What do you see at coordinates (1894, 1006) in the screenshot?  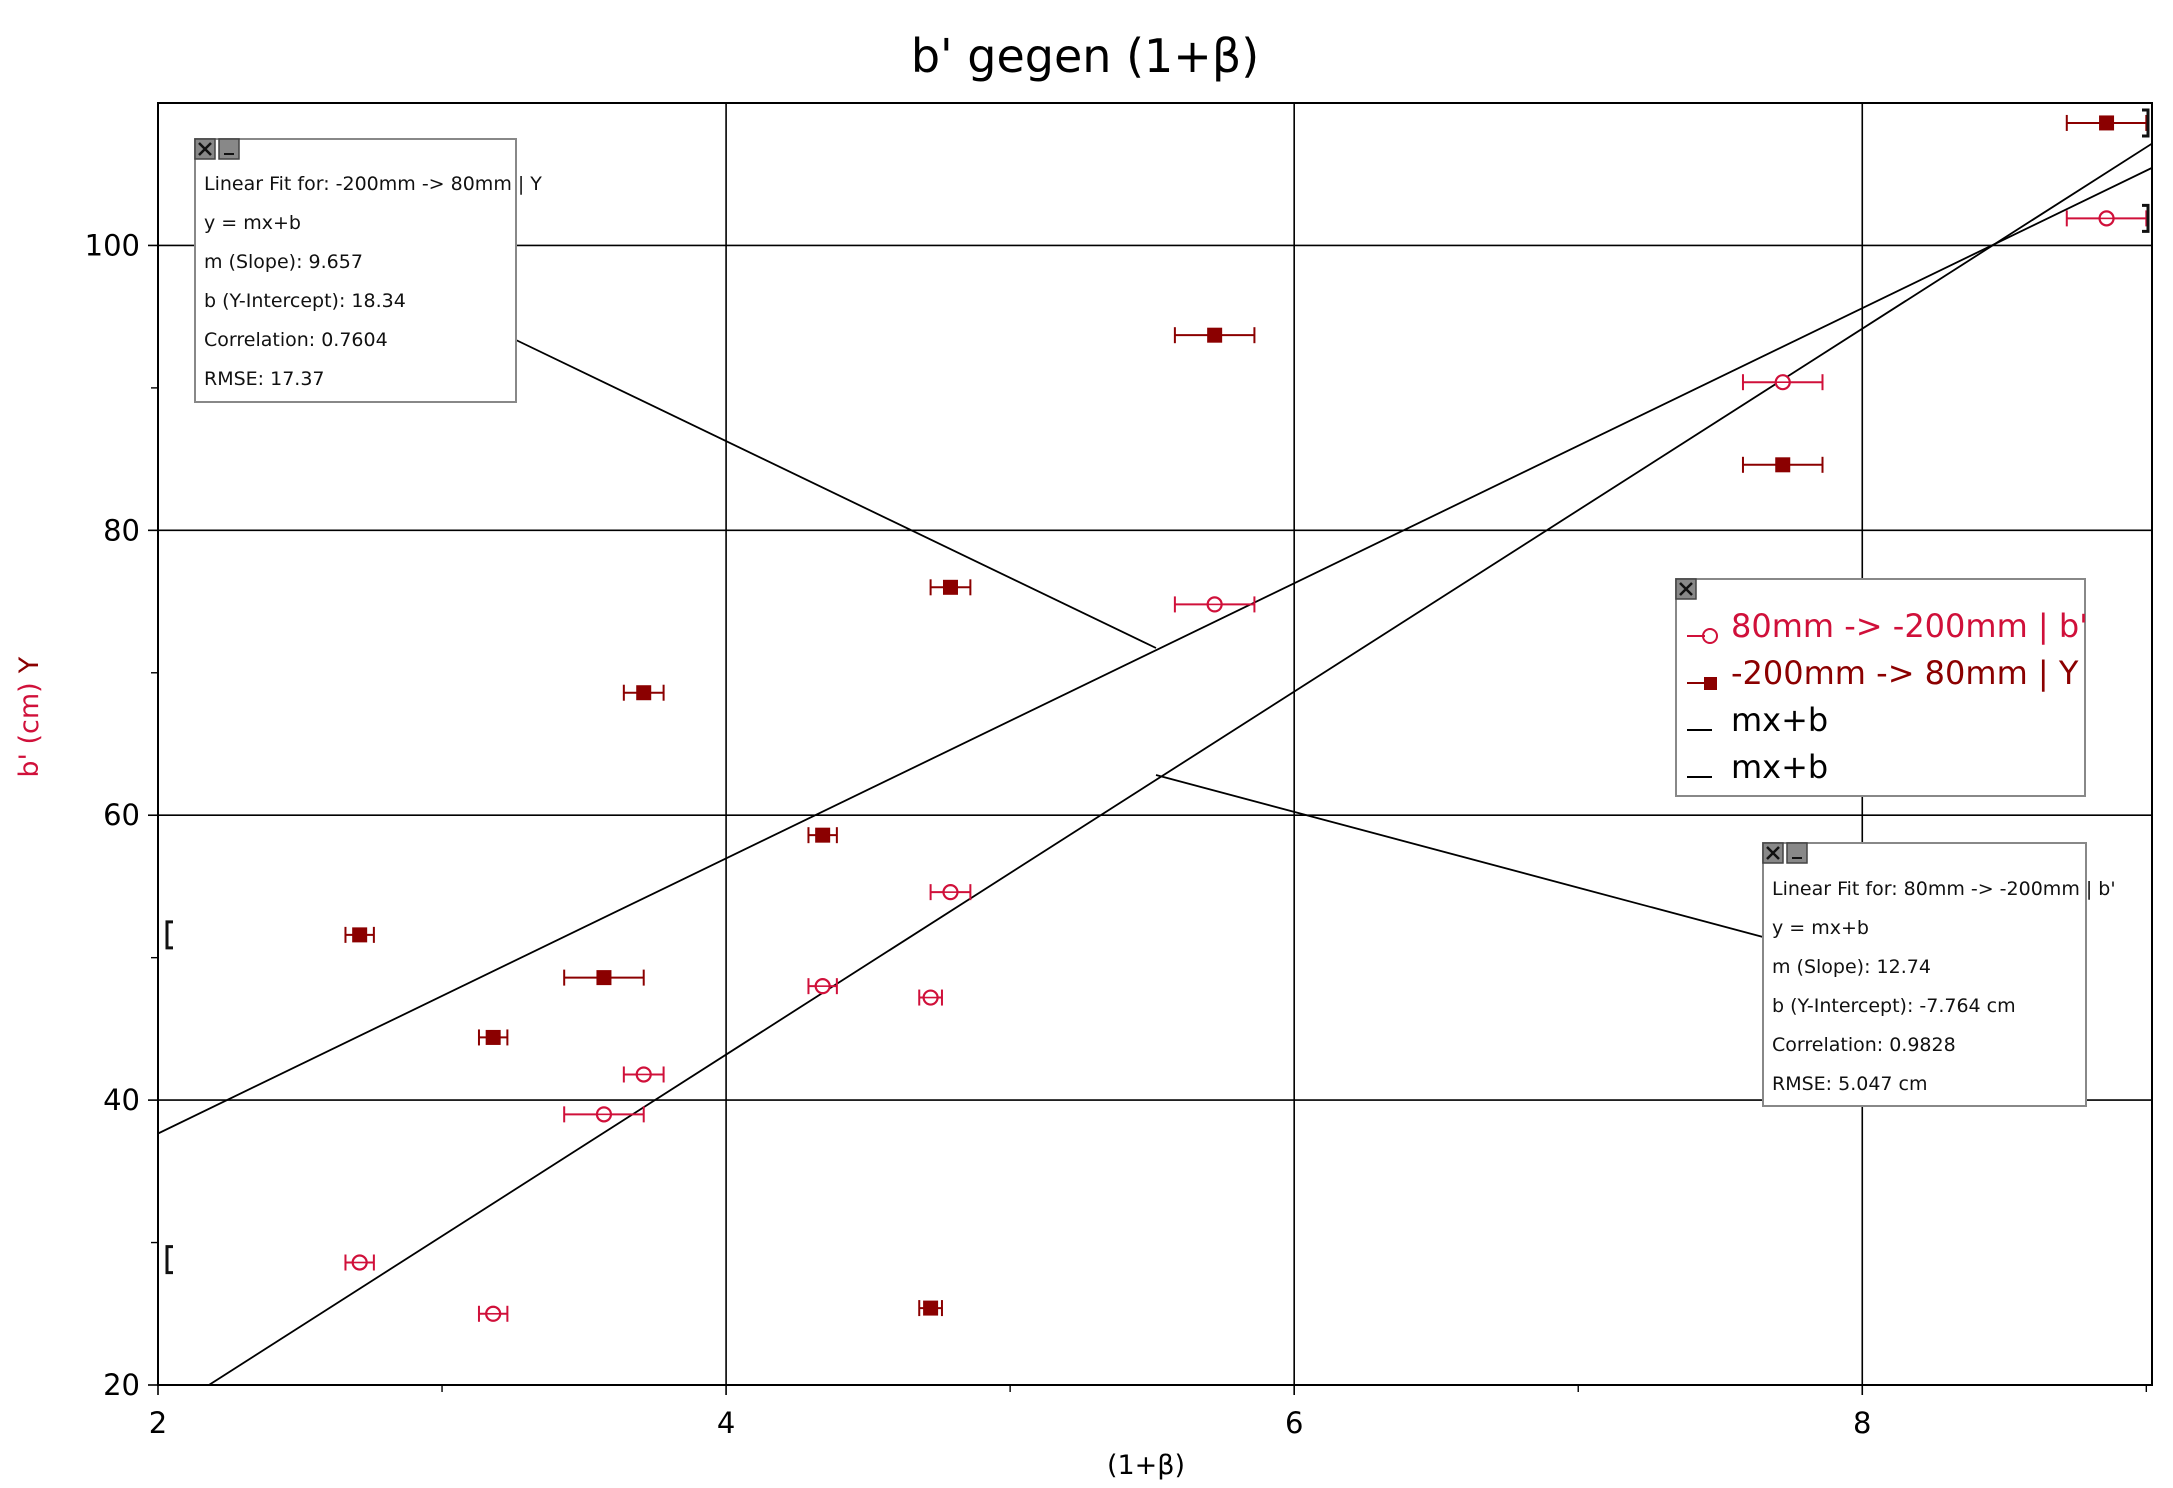 I see `fit-box-b-intercept: b (Y-Intercept): -7.764 cm` at bounding box center [1894, 1006].